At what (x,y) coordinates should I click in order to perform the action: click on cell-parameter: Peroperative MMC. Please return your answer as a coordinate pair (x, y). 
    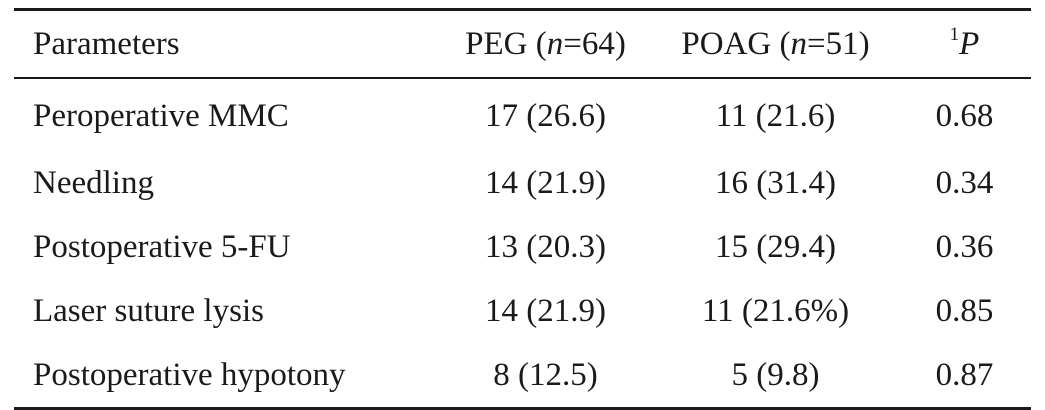
    Looking at the image, I should click on (161, 115).